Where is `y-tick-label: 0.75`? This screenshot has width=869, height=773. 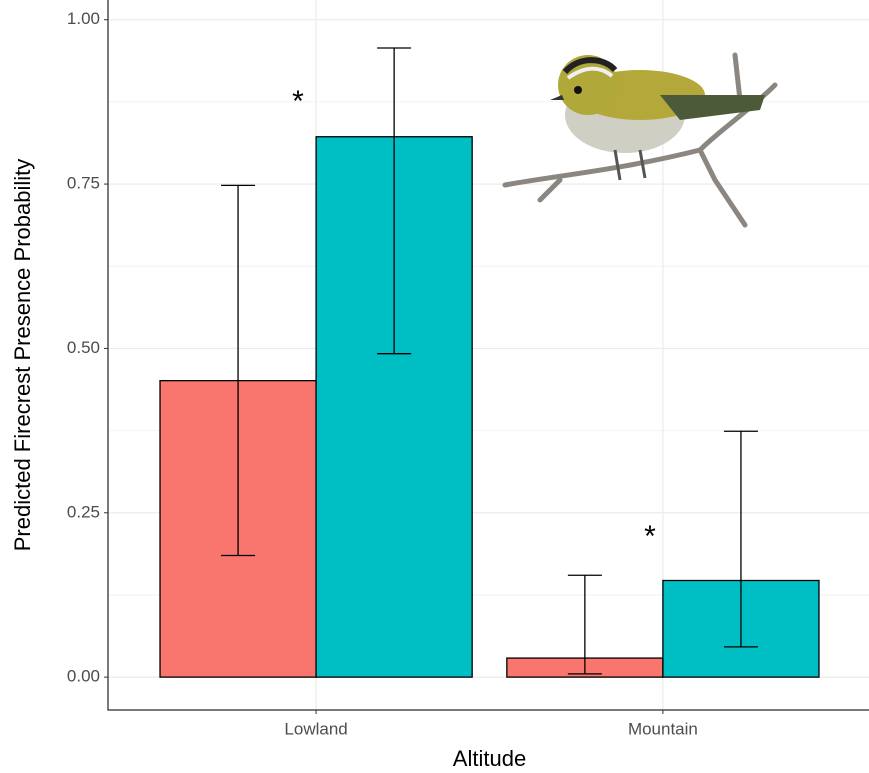 y-tick-label: 0.75 is located at coordinates (83, 183).